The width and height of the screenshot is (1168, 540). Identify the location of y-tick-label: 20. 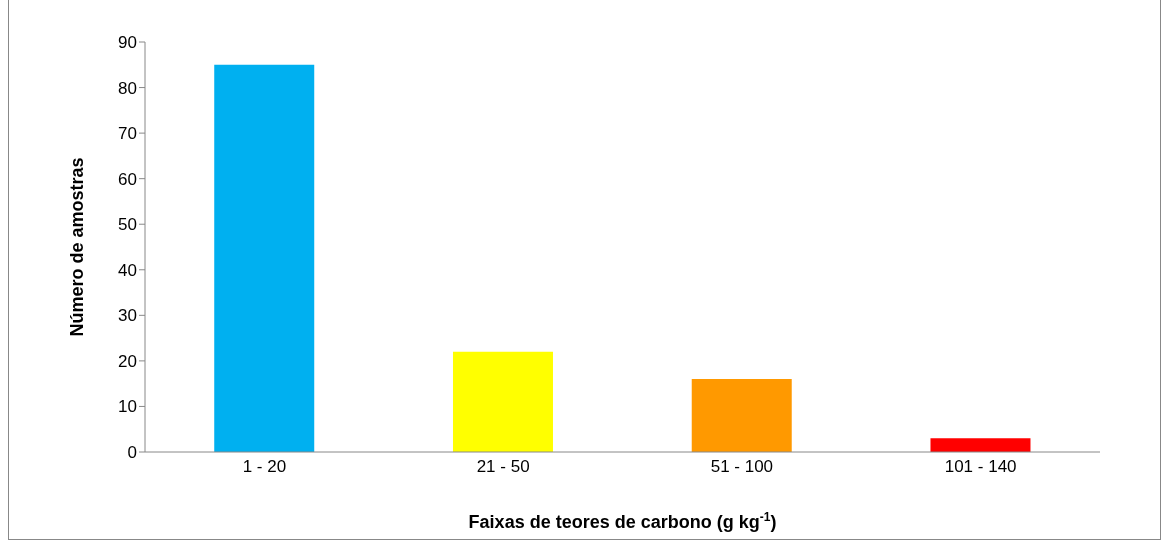
(127, 361).